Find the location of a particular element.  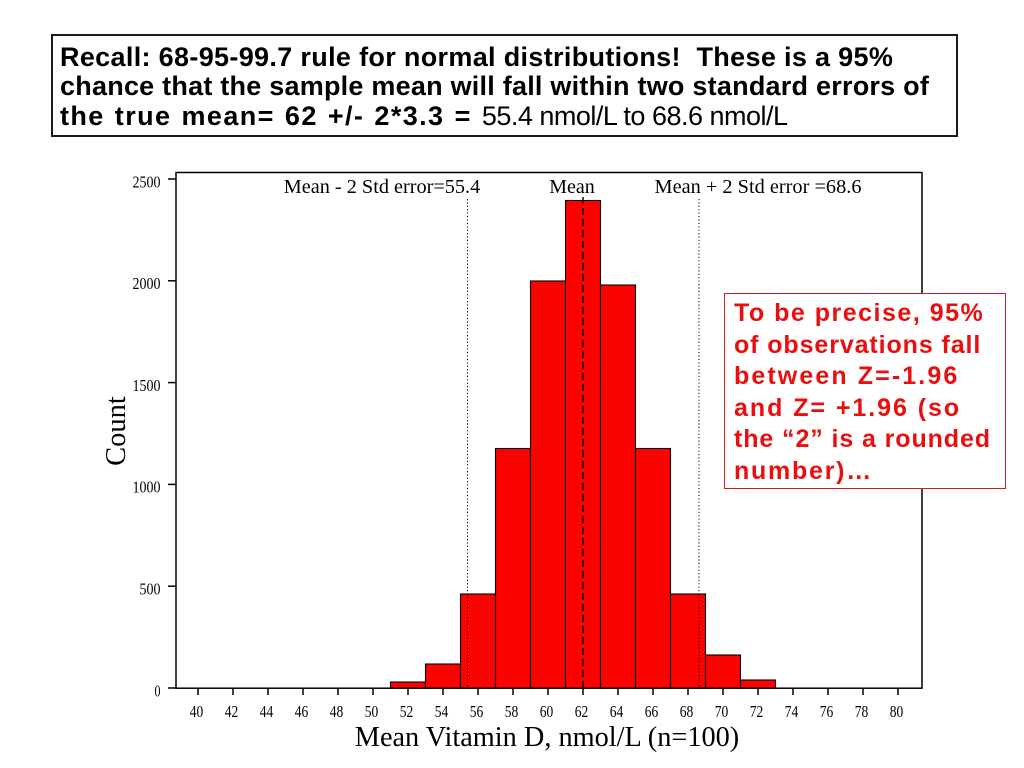

svg-text: 80 is located at coordinates (897, 711).